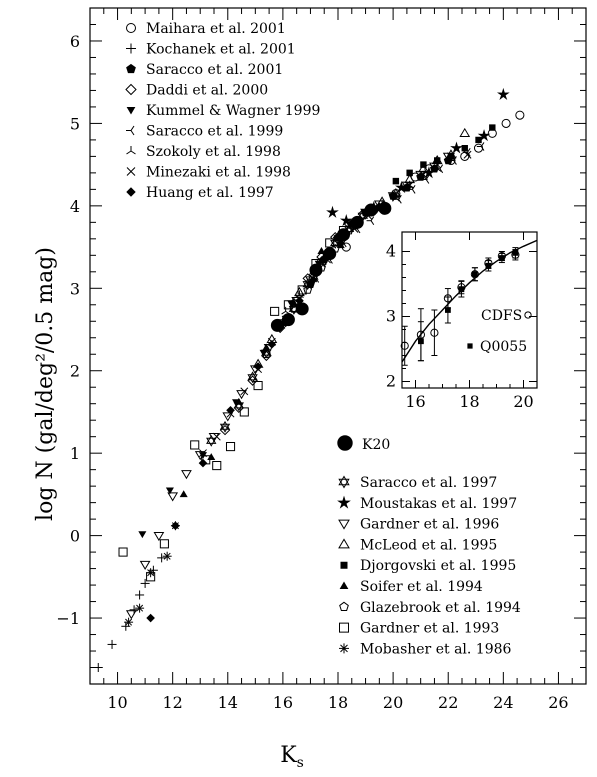  What do you see at coordinates (262, 369) in the screenshot?
I see `series-soifer-et-al-1994` at bounding box center [262, 369].